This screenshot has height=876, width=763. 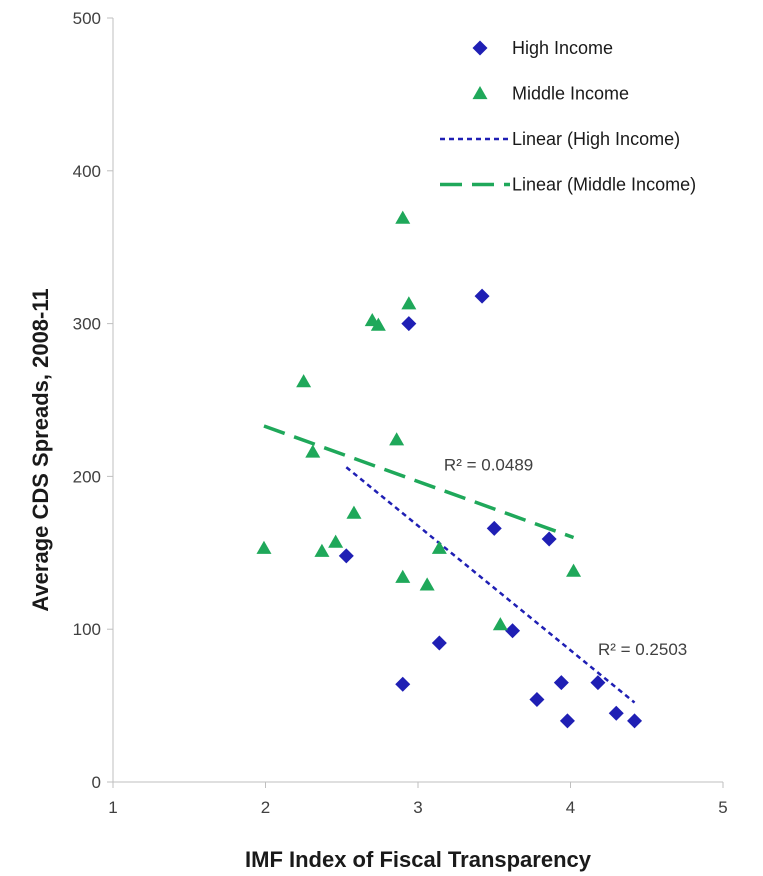 I want to click on legend-label: Linear (High Income), so click(x=596, y=139).